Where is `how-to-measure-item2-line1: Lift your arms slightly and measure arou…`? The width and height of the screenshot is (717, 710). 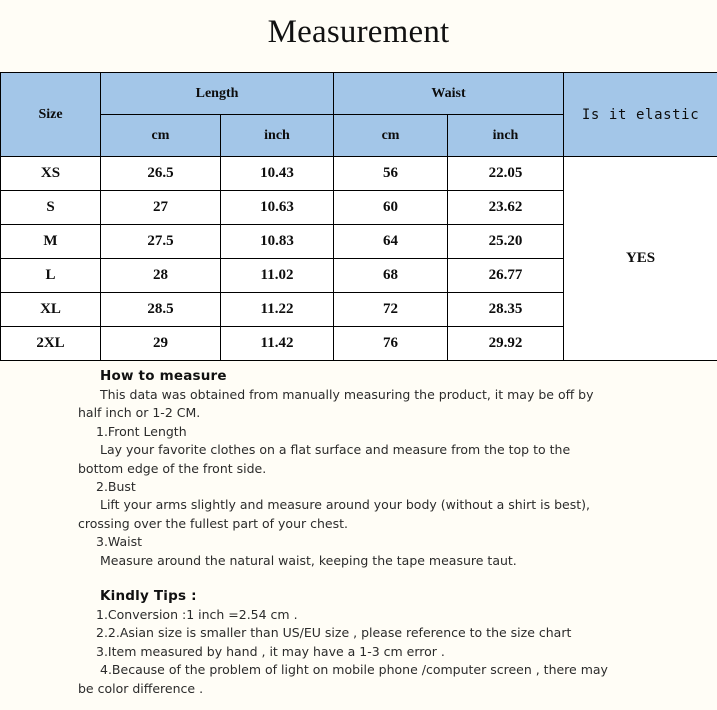
how-to-measure-item2-line1: Lift your arms slightly and measure arou… is located at coordinates (345, 505).